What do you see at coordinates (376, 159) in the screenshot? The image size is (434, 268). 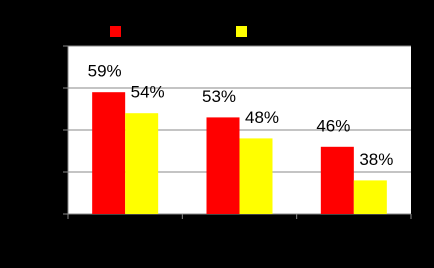 I see `value-label: 38%` at bounding box center [376, 159].